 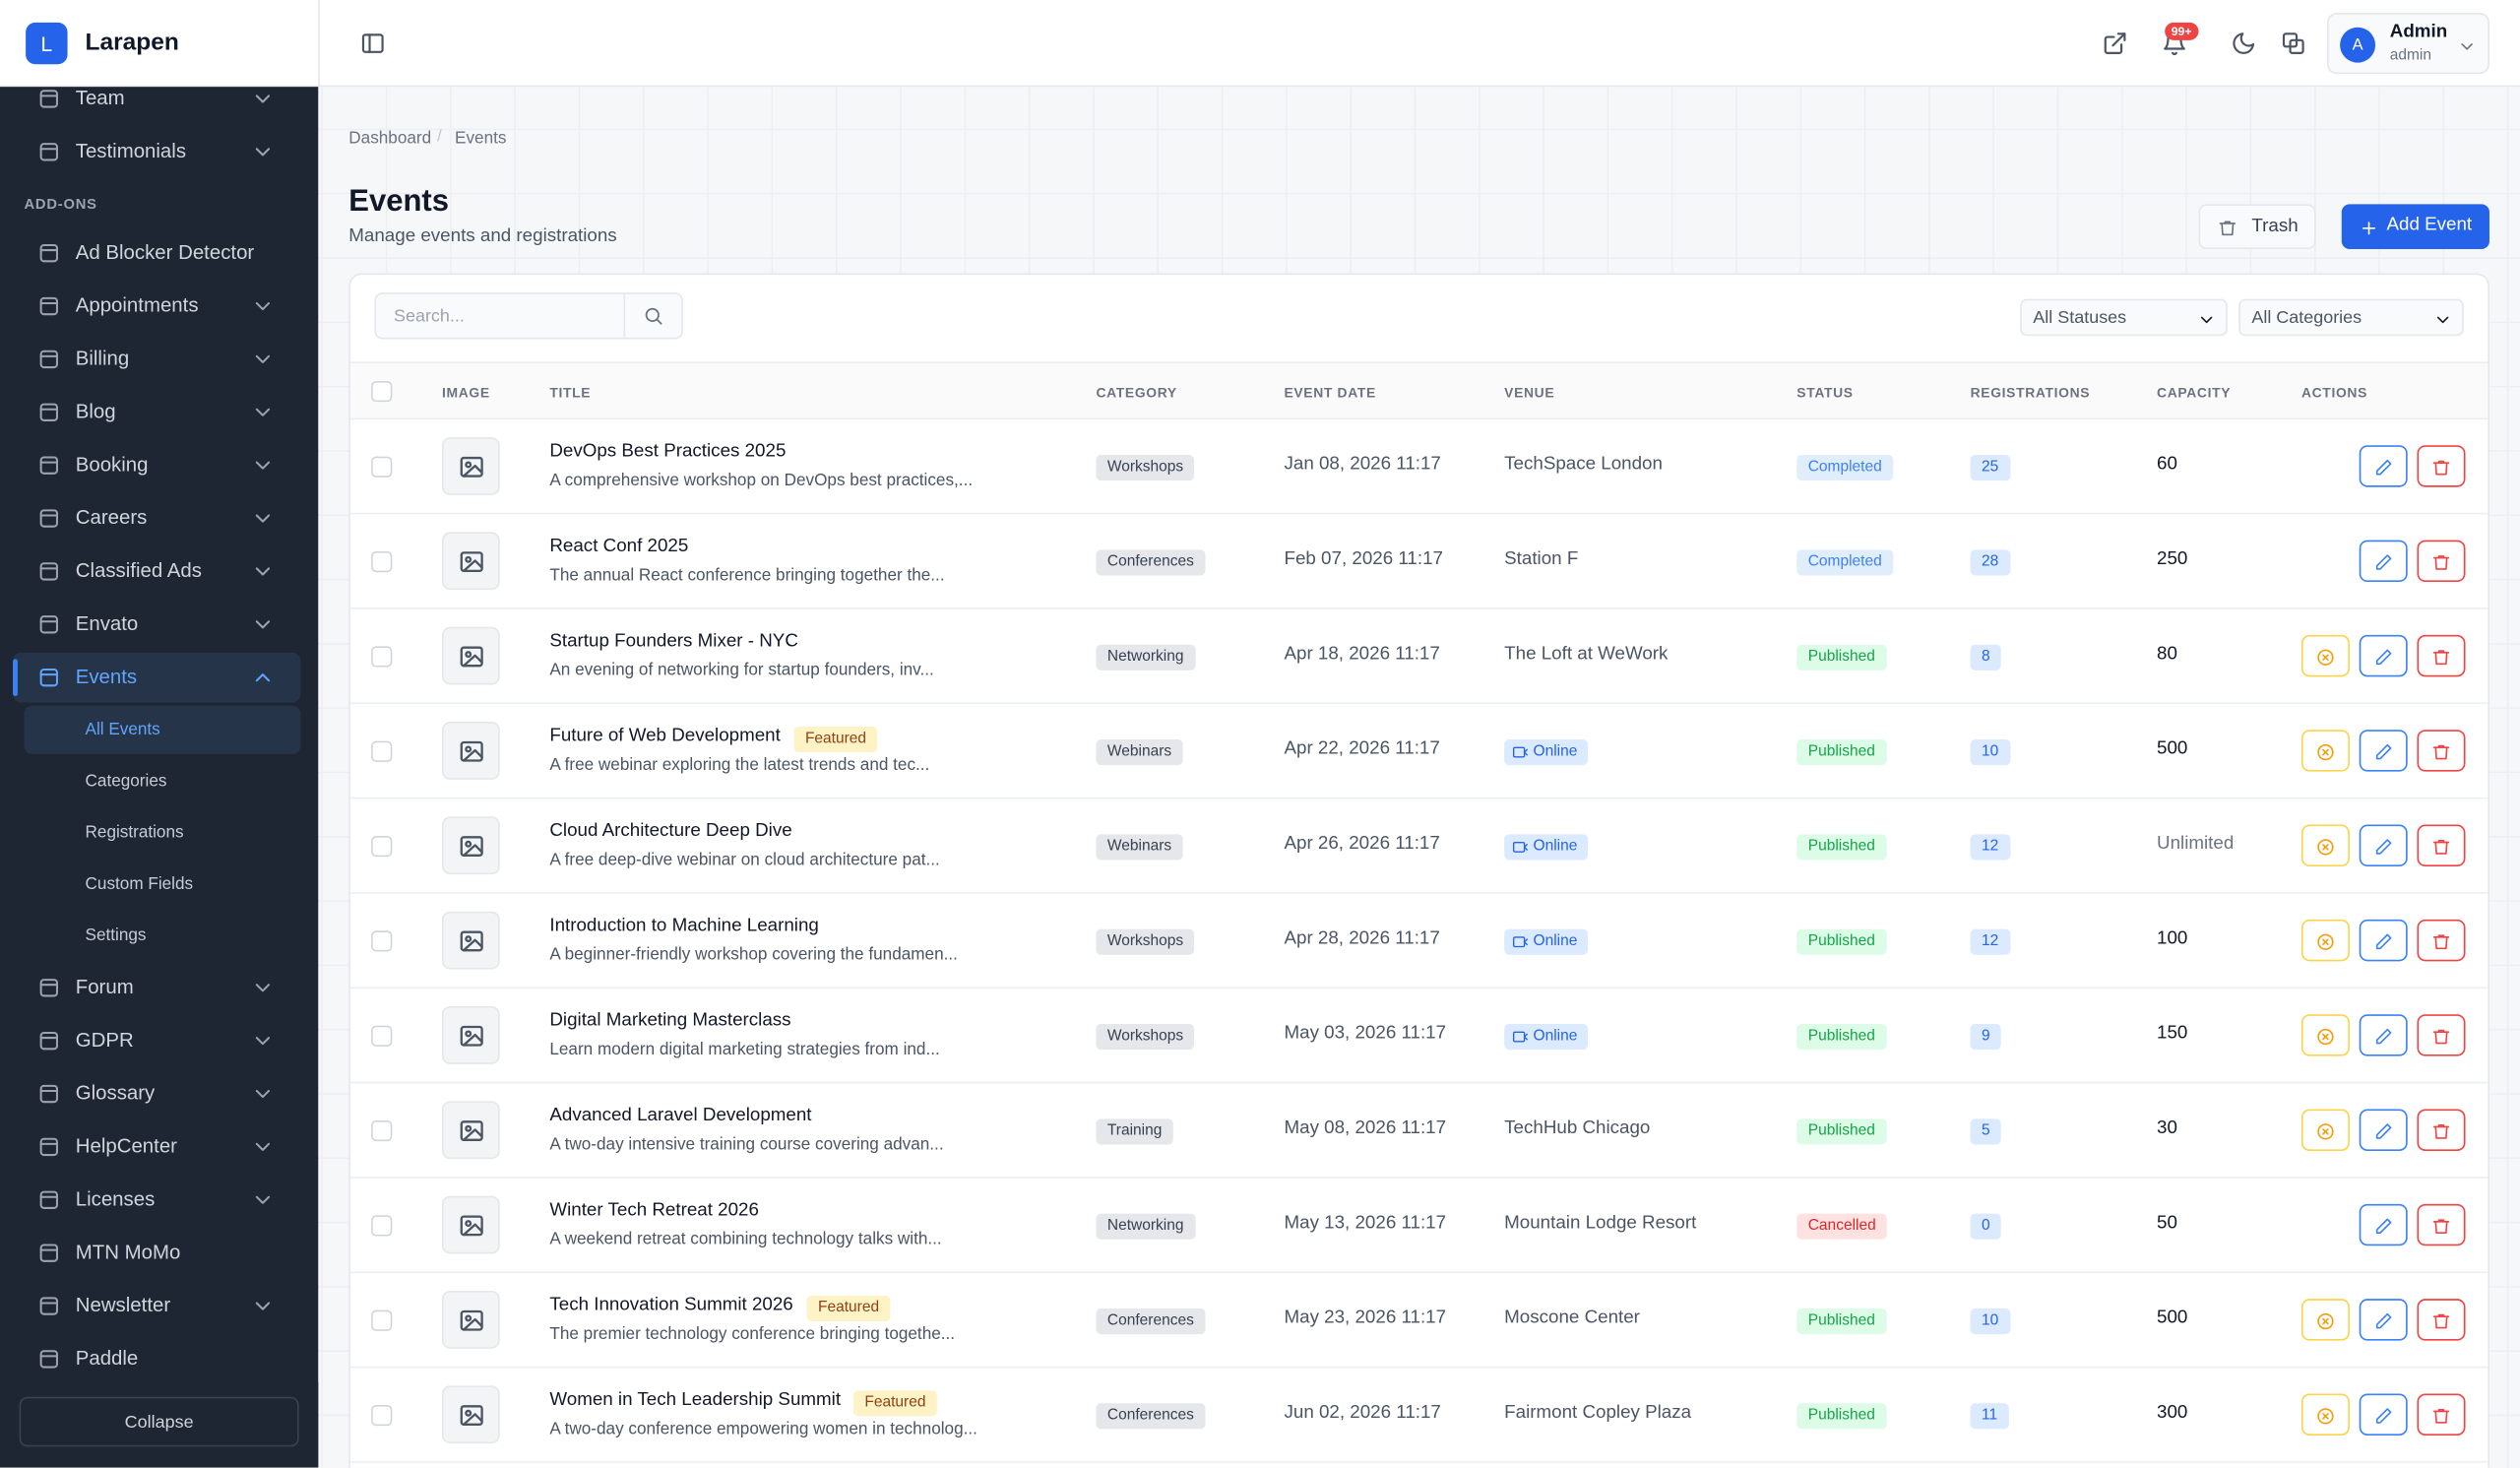 I want to click on sidebar-item: Paddle, so click(x=156, y=1359).